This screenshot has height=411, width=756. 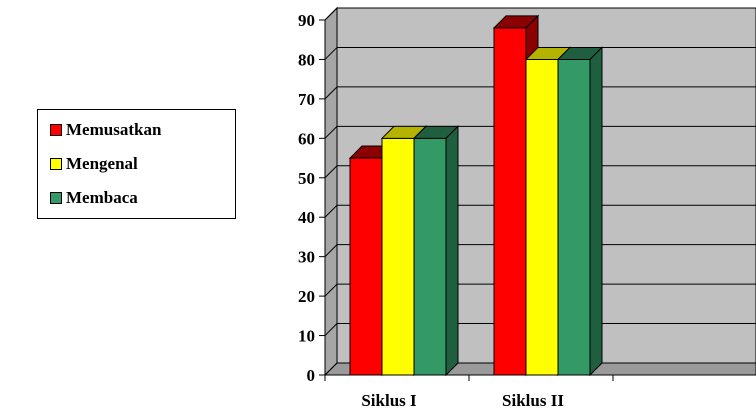 What do you see at coordinates (533, 400) in the screenshot?
I see `x-tick-label: Siklus II` at bounding box center [533, 400].